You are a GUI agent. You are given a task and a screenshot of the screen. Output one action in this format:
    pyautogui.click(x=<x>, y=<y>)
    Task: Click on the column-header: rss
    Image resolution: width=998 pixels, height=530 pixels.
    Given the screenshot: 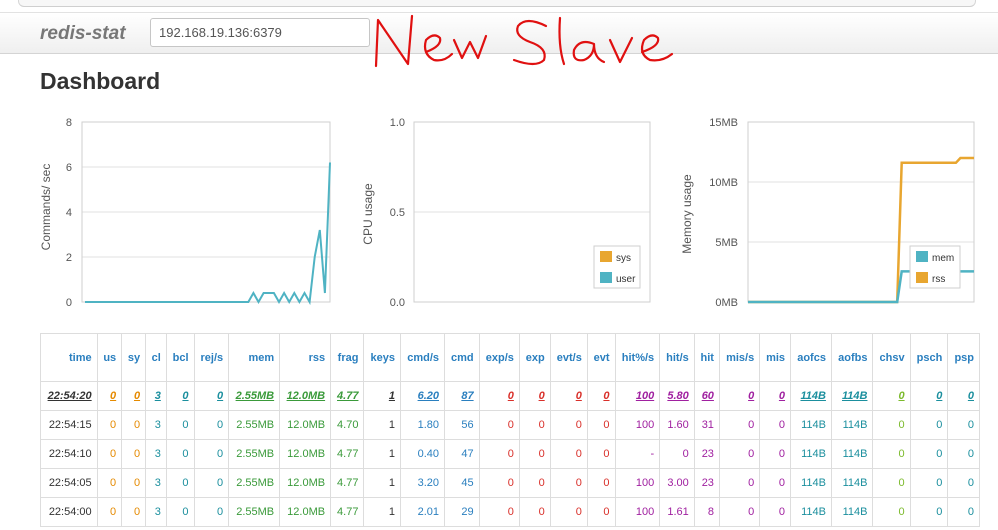 What is the action you would take?
    pyautogui.click(x=305, y=357)
    